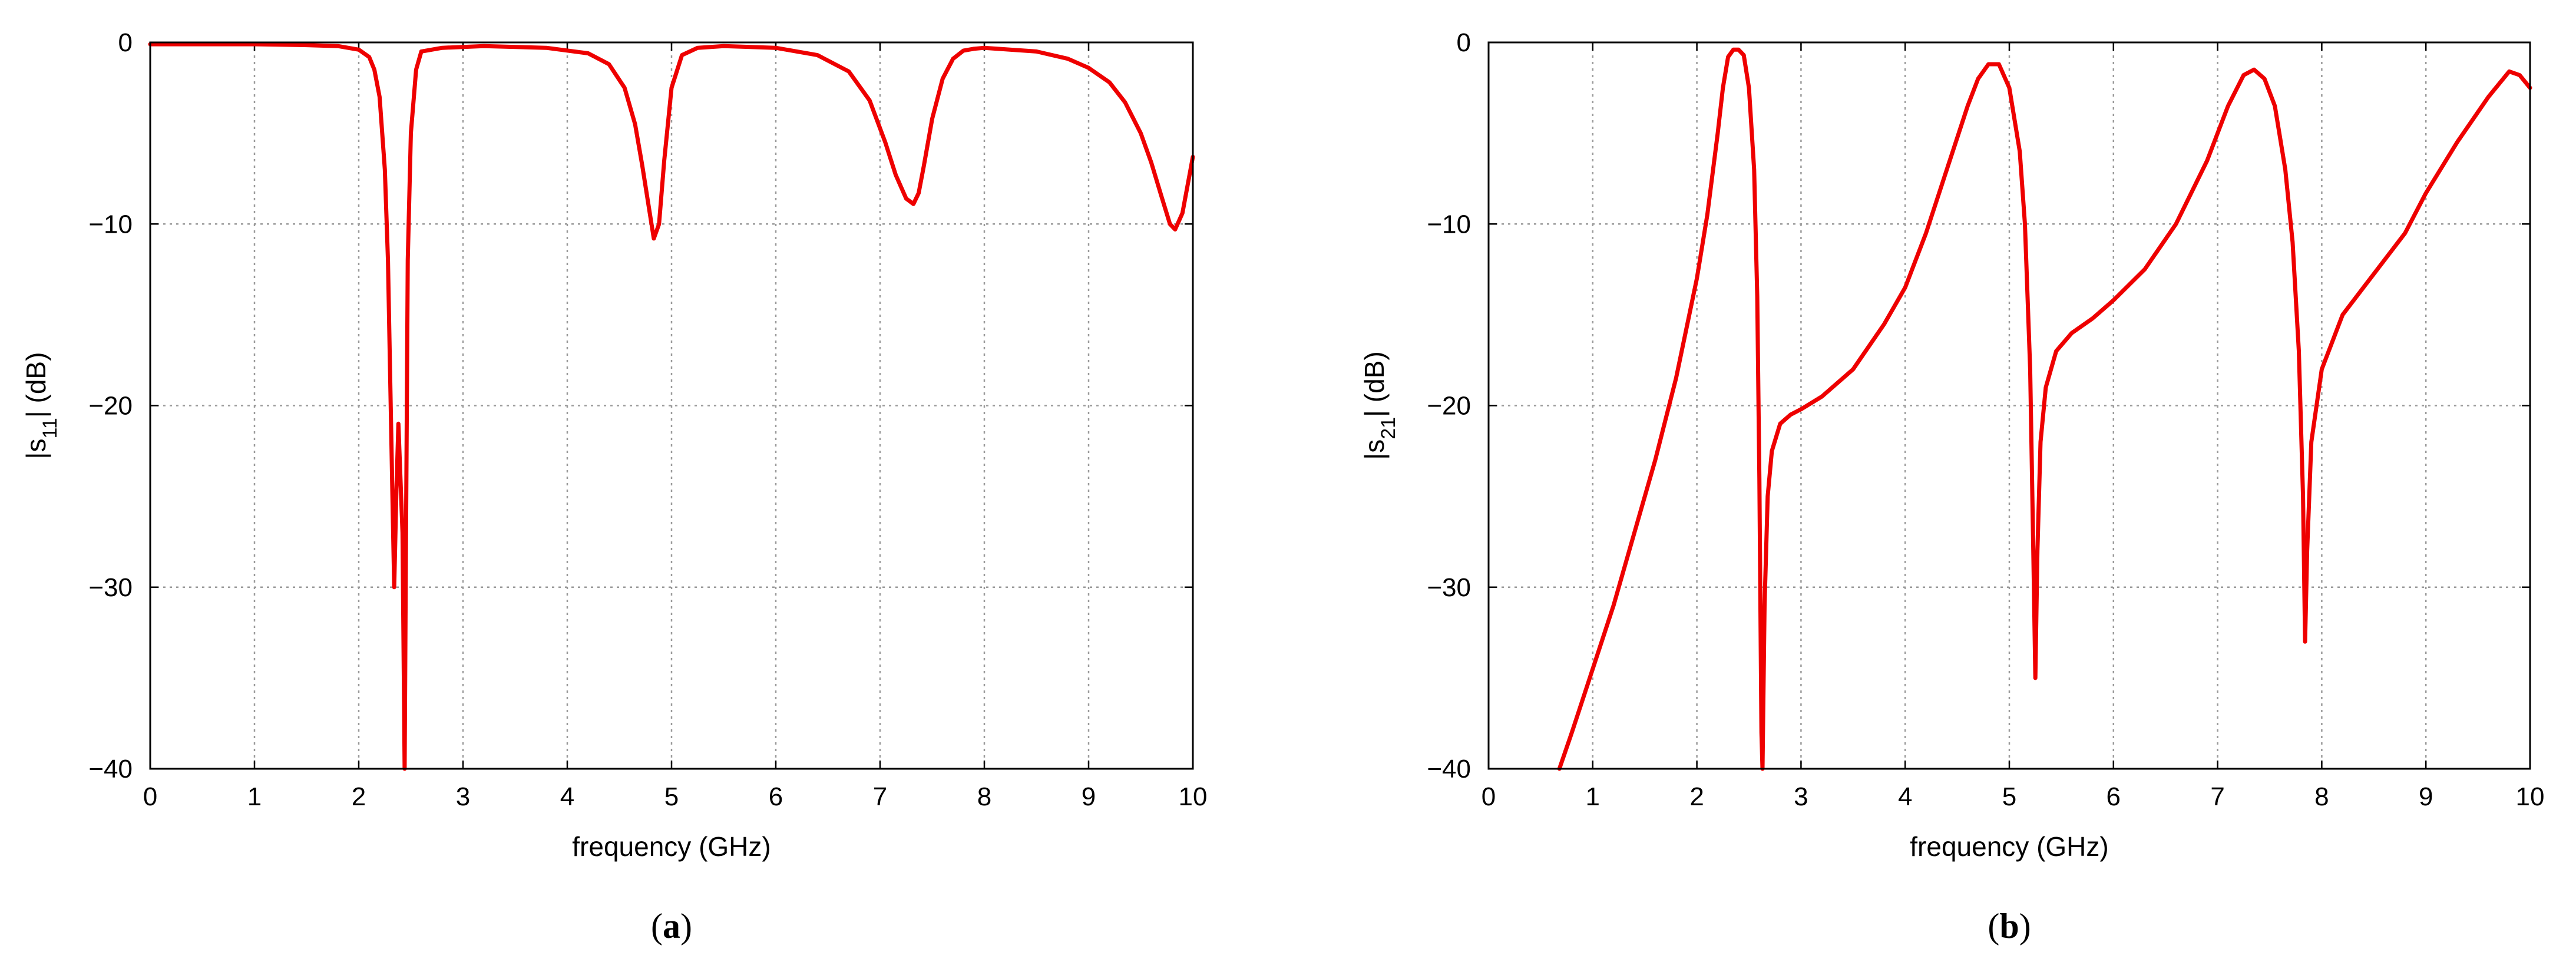  I want to click on y-axis-label-a: |s11| (dB), so click(41, 406).